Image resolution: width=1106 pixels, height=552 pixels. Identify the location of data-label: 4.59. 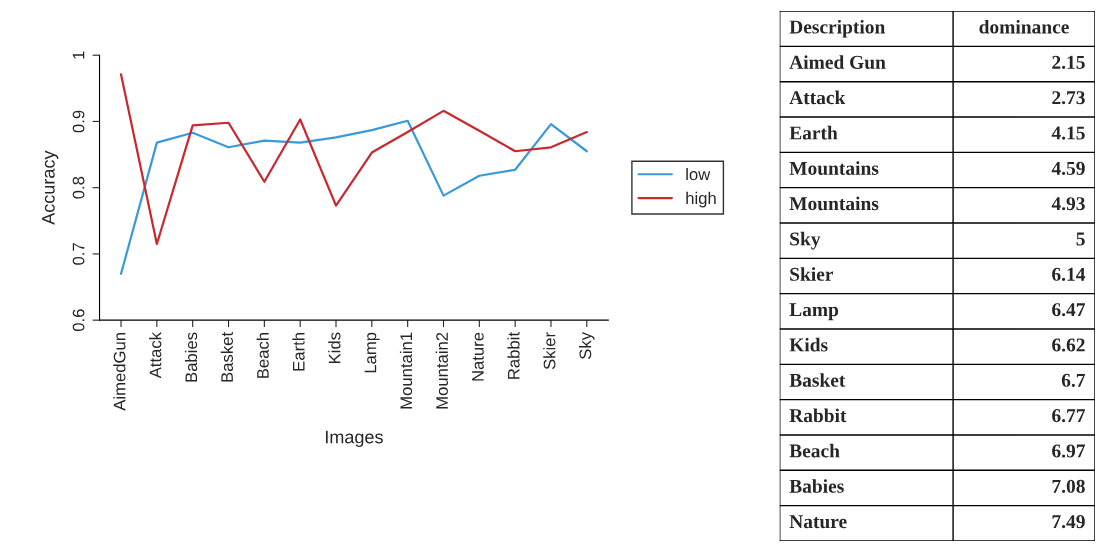
(1068, 168).